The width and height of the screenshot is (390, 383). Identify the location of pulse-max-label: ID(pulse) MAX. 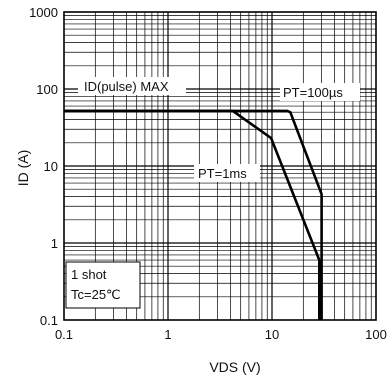
(126, 86).